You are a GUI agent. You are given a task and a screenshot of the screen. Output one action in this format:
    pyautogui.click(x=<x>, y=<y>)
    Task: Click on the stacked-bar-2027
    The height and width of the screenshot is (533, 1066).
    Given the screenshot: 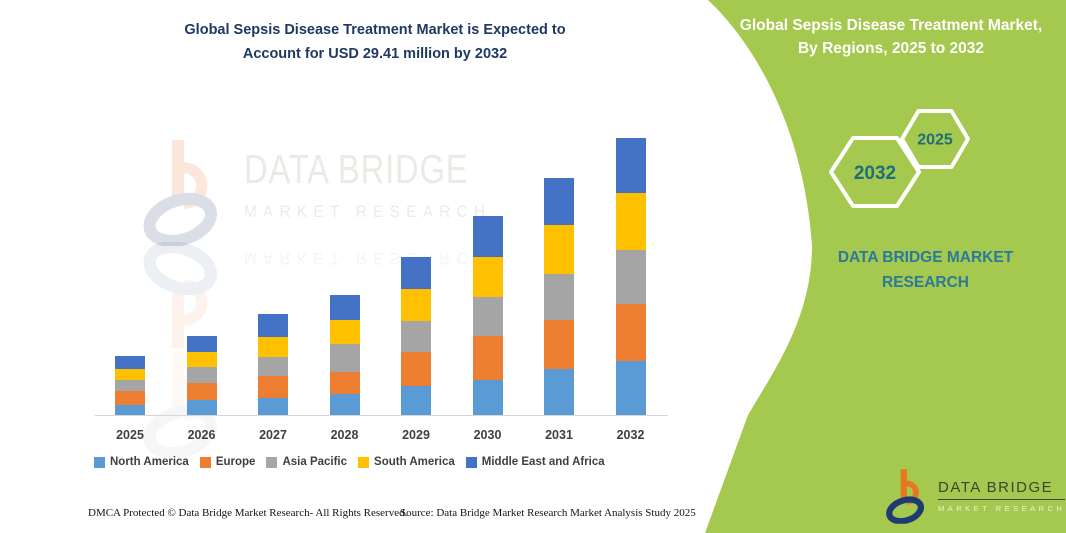 What is the action you would take?
    pyautogui.click(x=273, y=364)
    